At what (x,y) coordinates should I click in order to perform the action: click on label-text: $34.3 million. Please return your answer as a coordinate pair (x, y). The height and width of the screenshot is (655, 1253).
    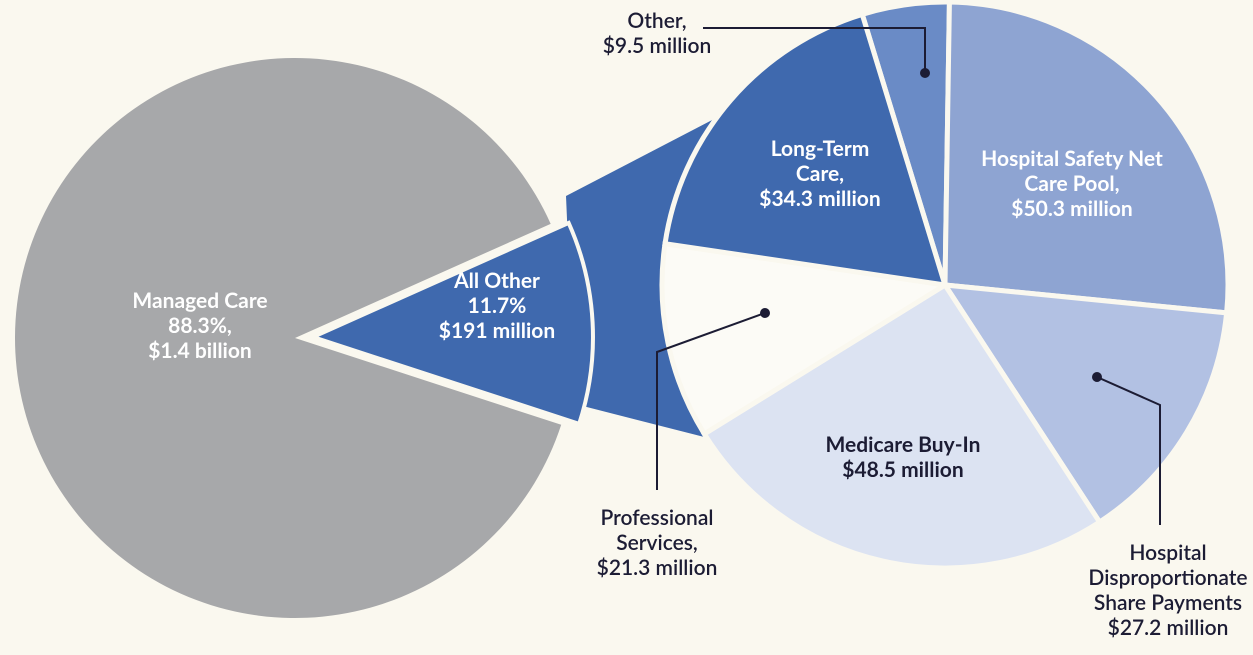
    Looking at the image, I should click on (820, 198).